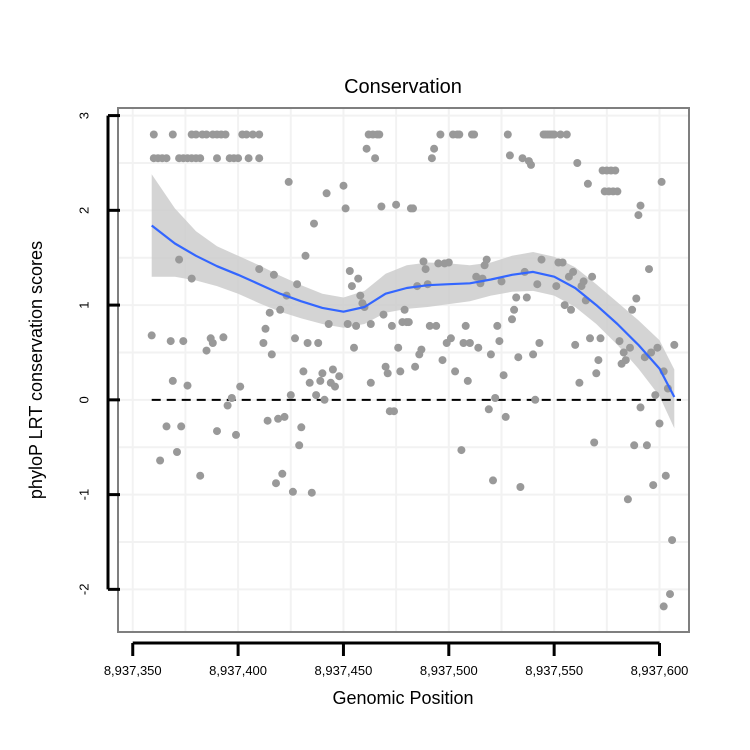 The image size is (750, 750). I want to click on y-axis: -2 -1 0 1 2 3, so click(98, 353).